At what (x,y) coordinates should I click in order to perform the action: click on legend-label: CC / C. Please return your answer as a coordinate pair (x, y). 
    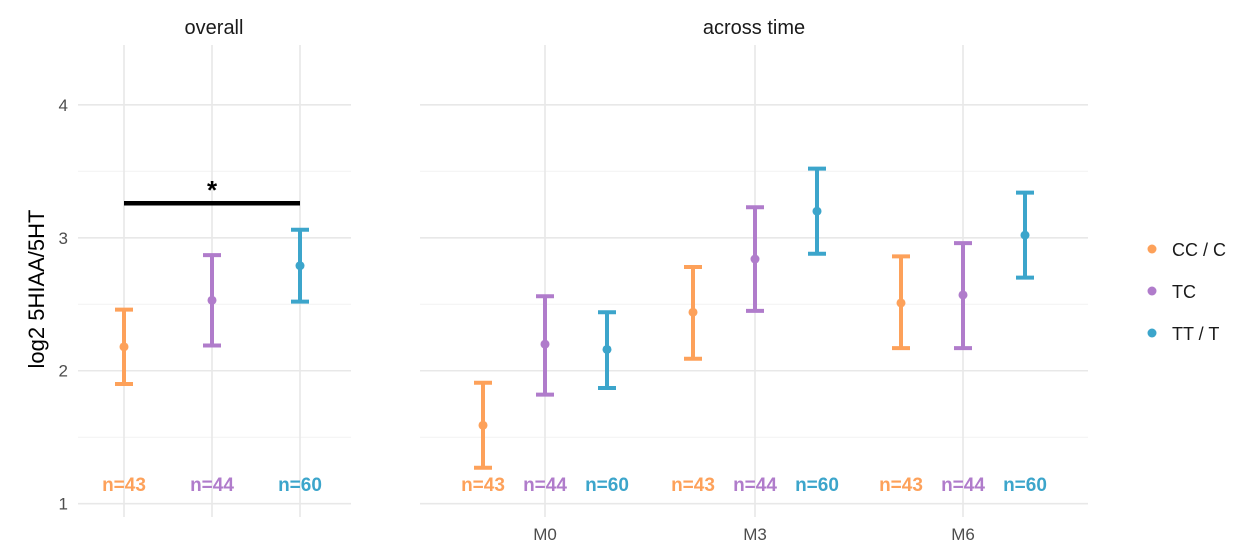
    Looking at the image, I should click on (1199, 250).